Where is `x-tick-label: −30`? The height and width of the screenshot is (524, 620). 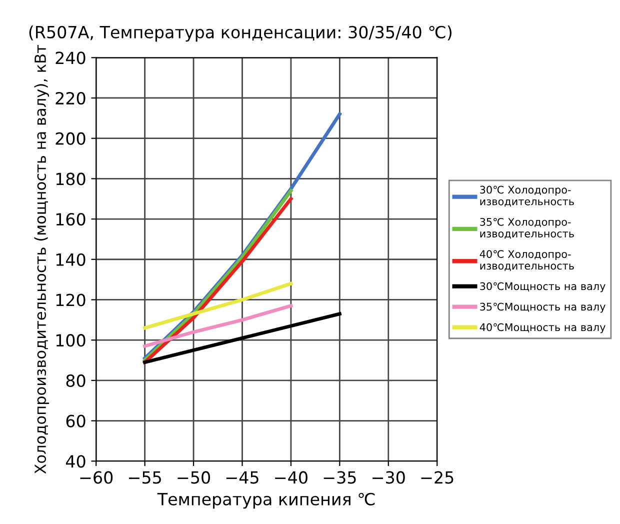
x-tick-label: −30 is located at coordinates (388, 477).